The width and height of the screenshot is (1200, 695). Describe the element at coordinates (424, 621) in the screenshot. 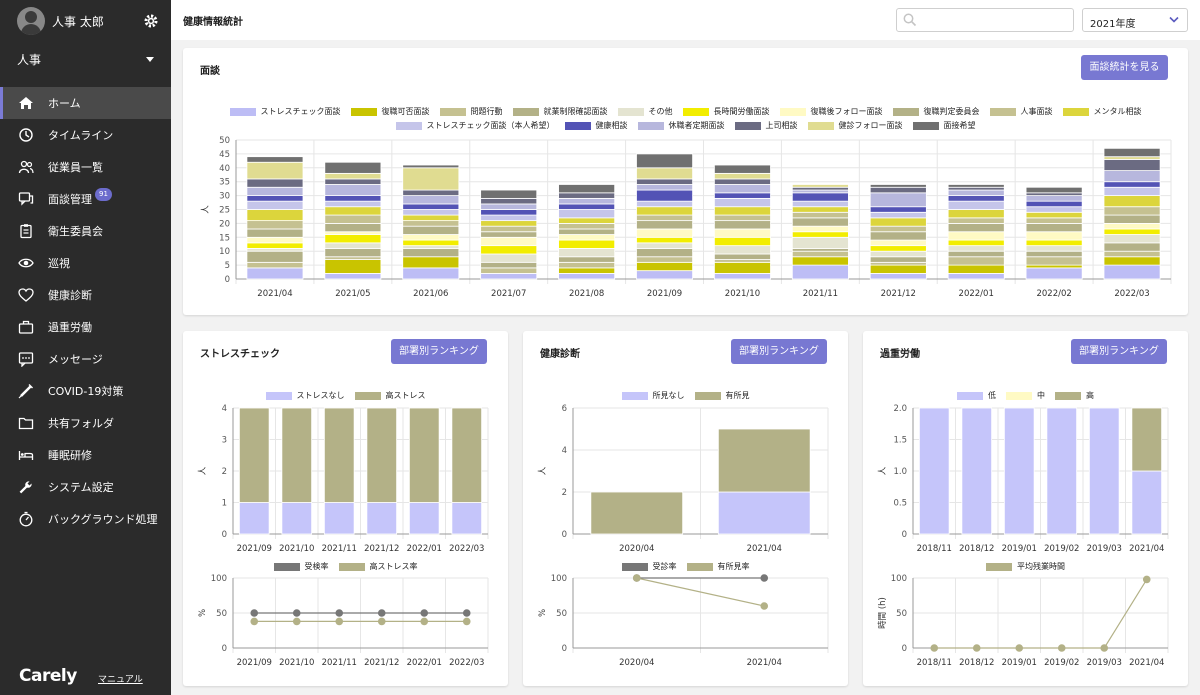

I see `data-point` at that location.